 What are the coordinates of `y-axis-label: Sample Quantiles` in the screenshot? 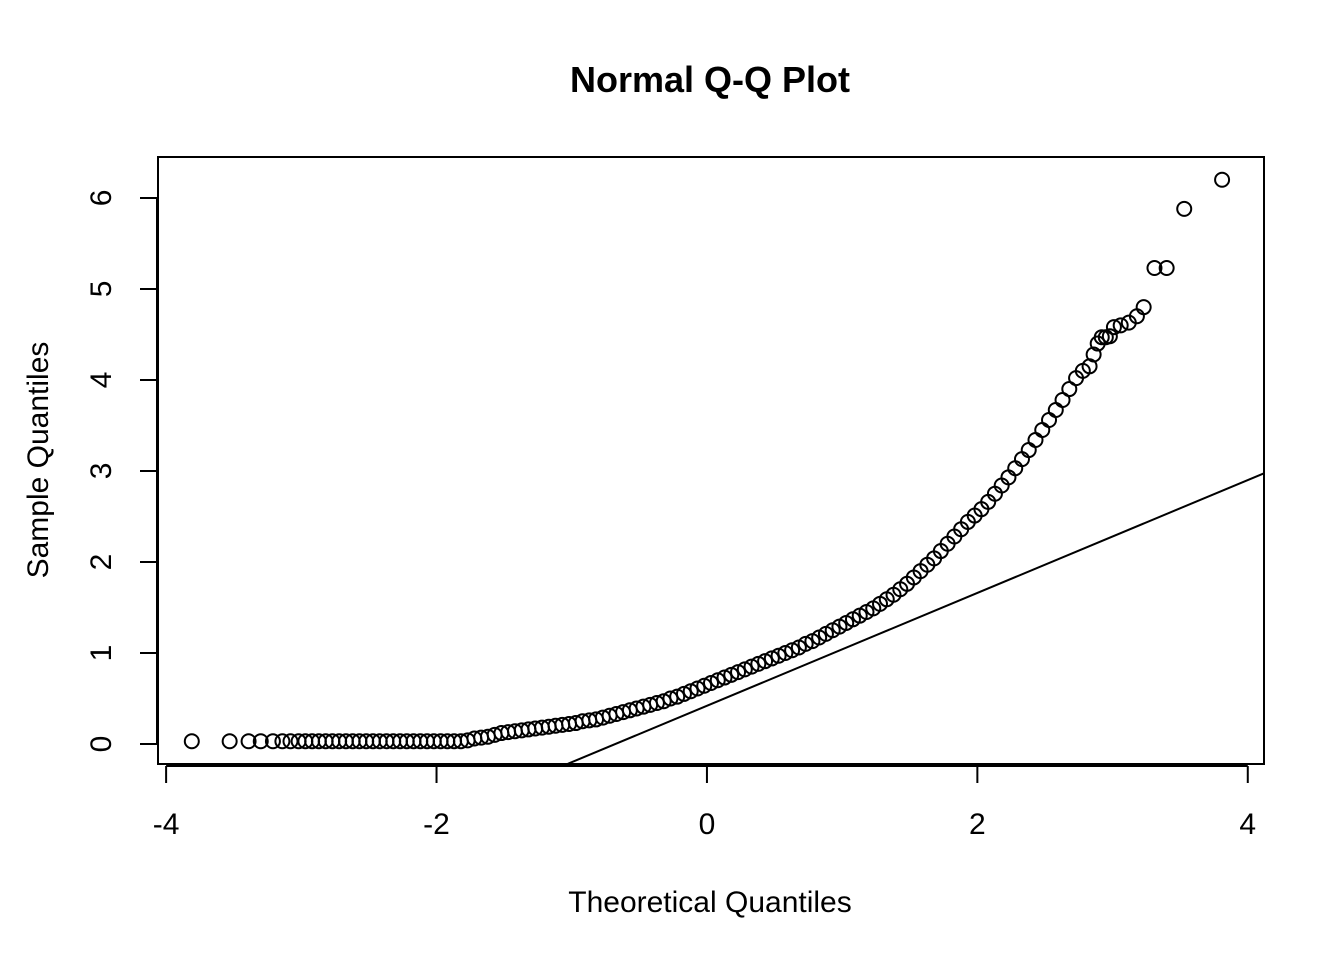 It's located at (38, 460).